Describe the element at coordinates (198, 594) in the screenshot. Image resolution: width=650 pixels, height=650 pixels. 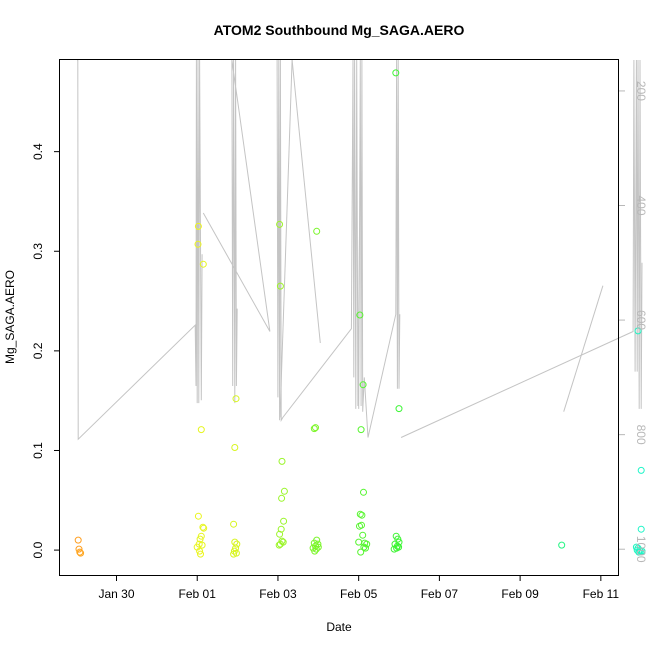
I see `x-tick-label: Feb 01` at that location.